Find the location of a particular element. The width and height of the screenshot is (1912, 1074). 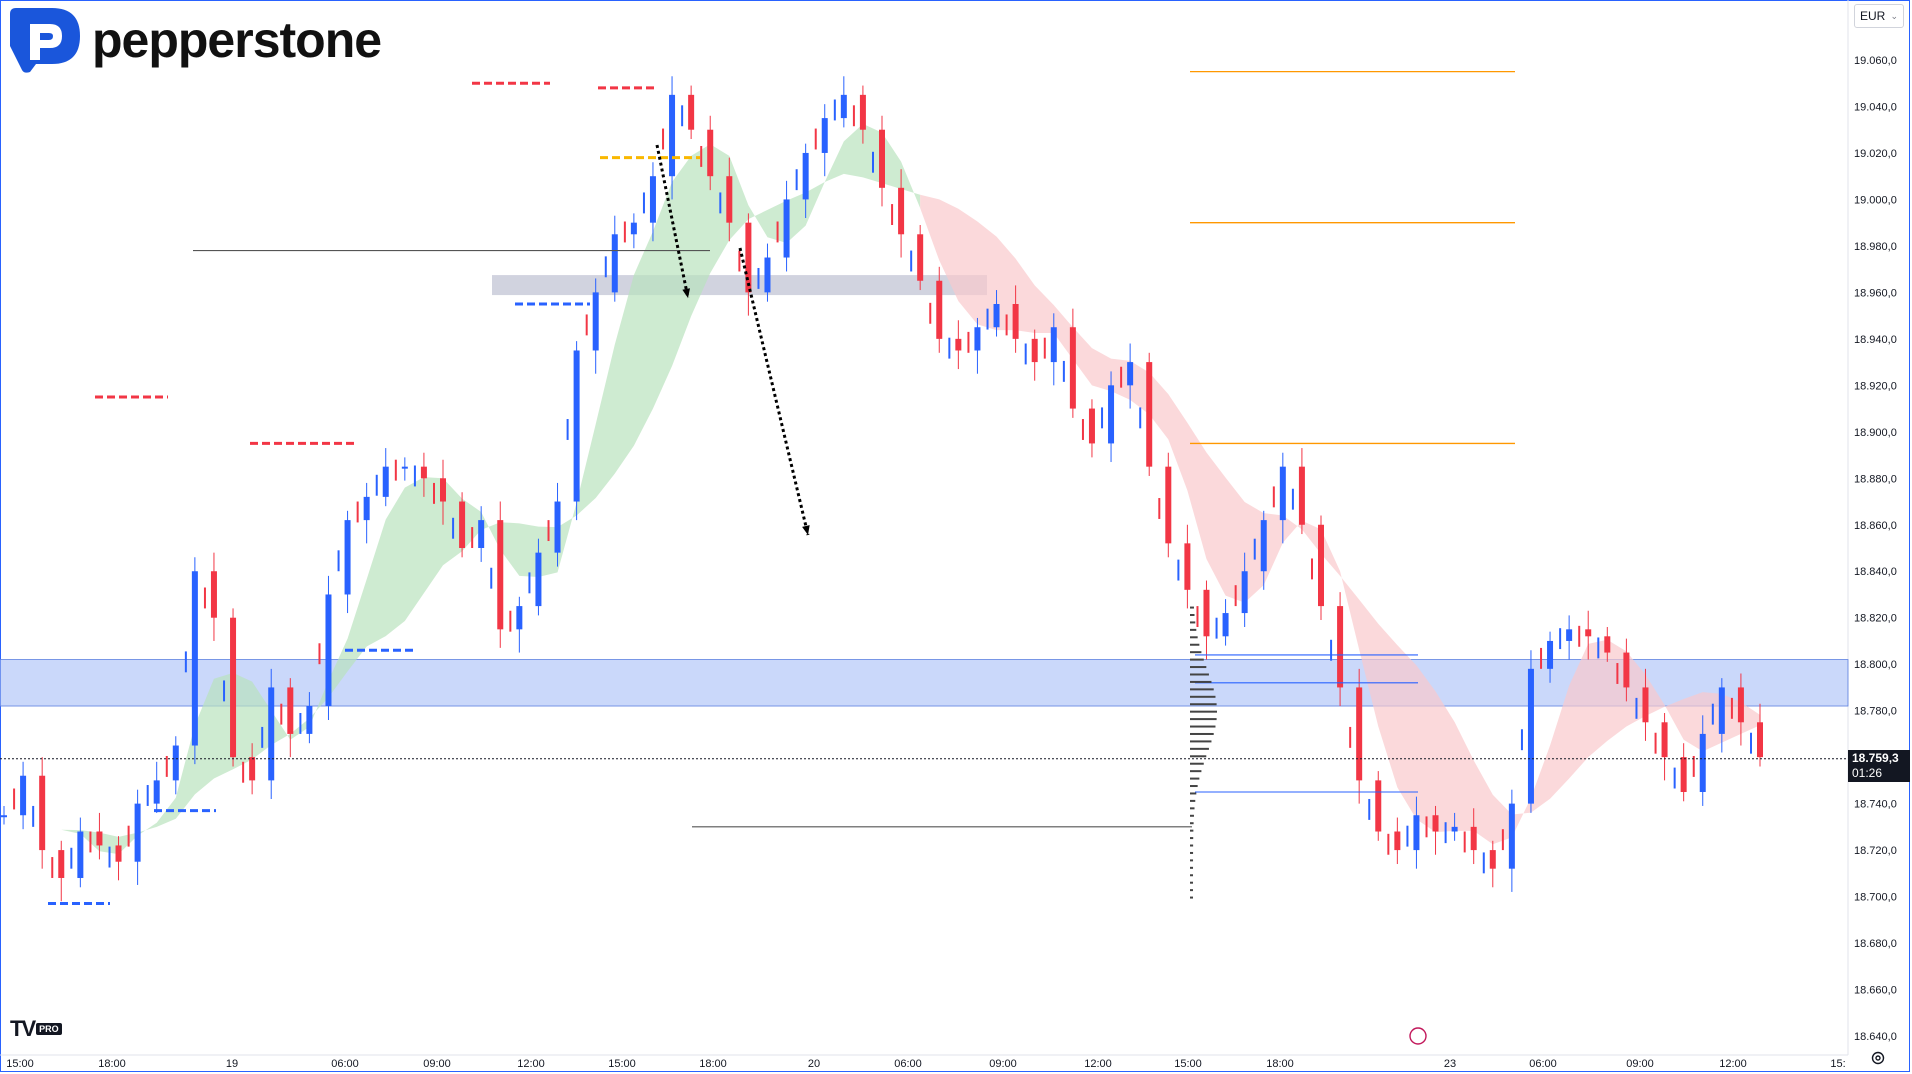

pro-badge: PRO is located at coordinates (49, 1029).